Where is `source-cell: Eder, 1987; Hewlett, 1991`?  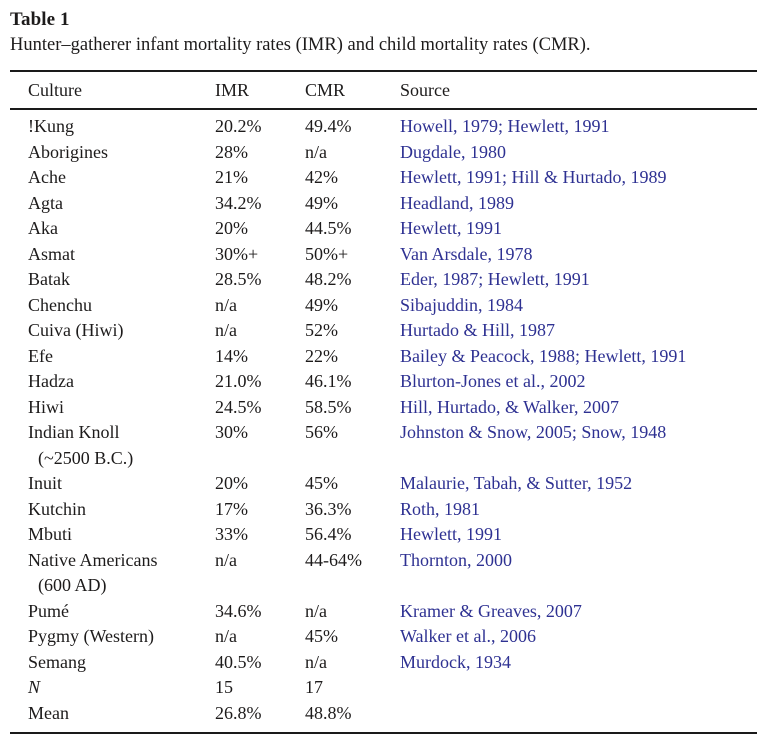 source-cell: Eder, 1987; Hewlett, 1991 is located at coordinates (578, 280).